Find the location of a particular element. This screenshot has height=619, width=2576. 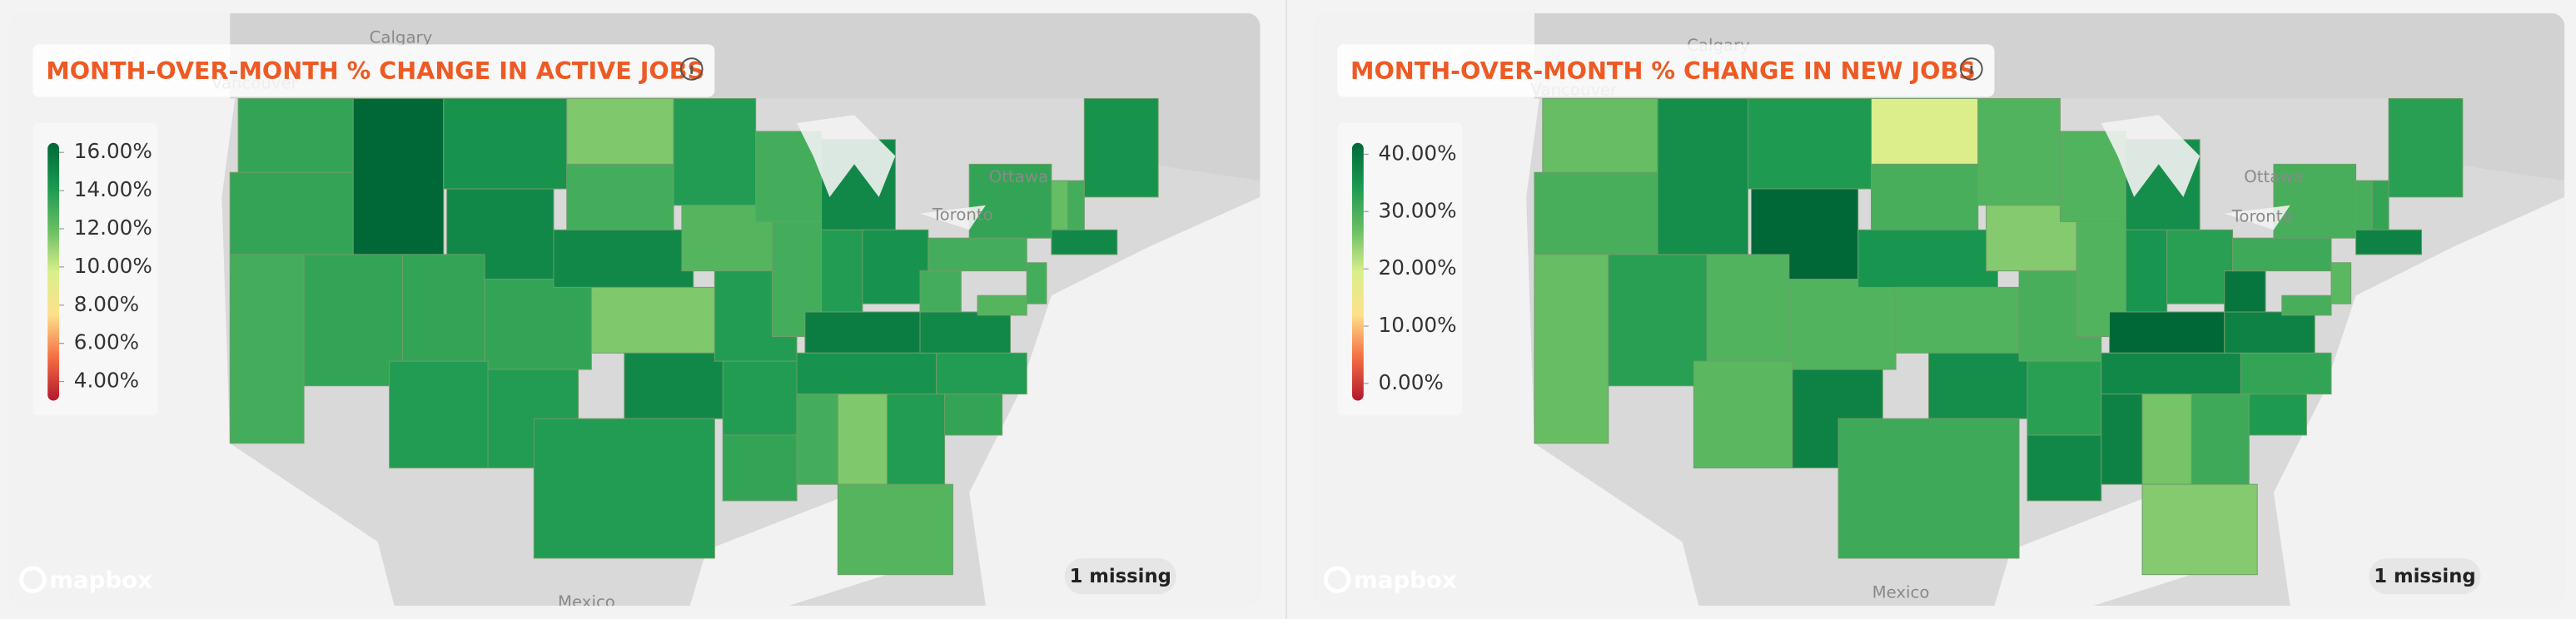

legend-label: 4.00% is located at coordinates (106, 381).